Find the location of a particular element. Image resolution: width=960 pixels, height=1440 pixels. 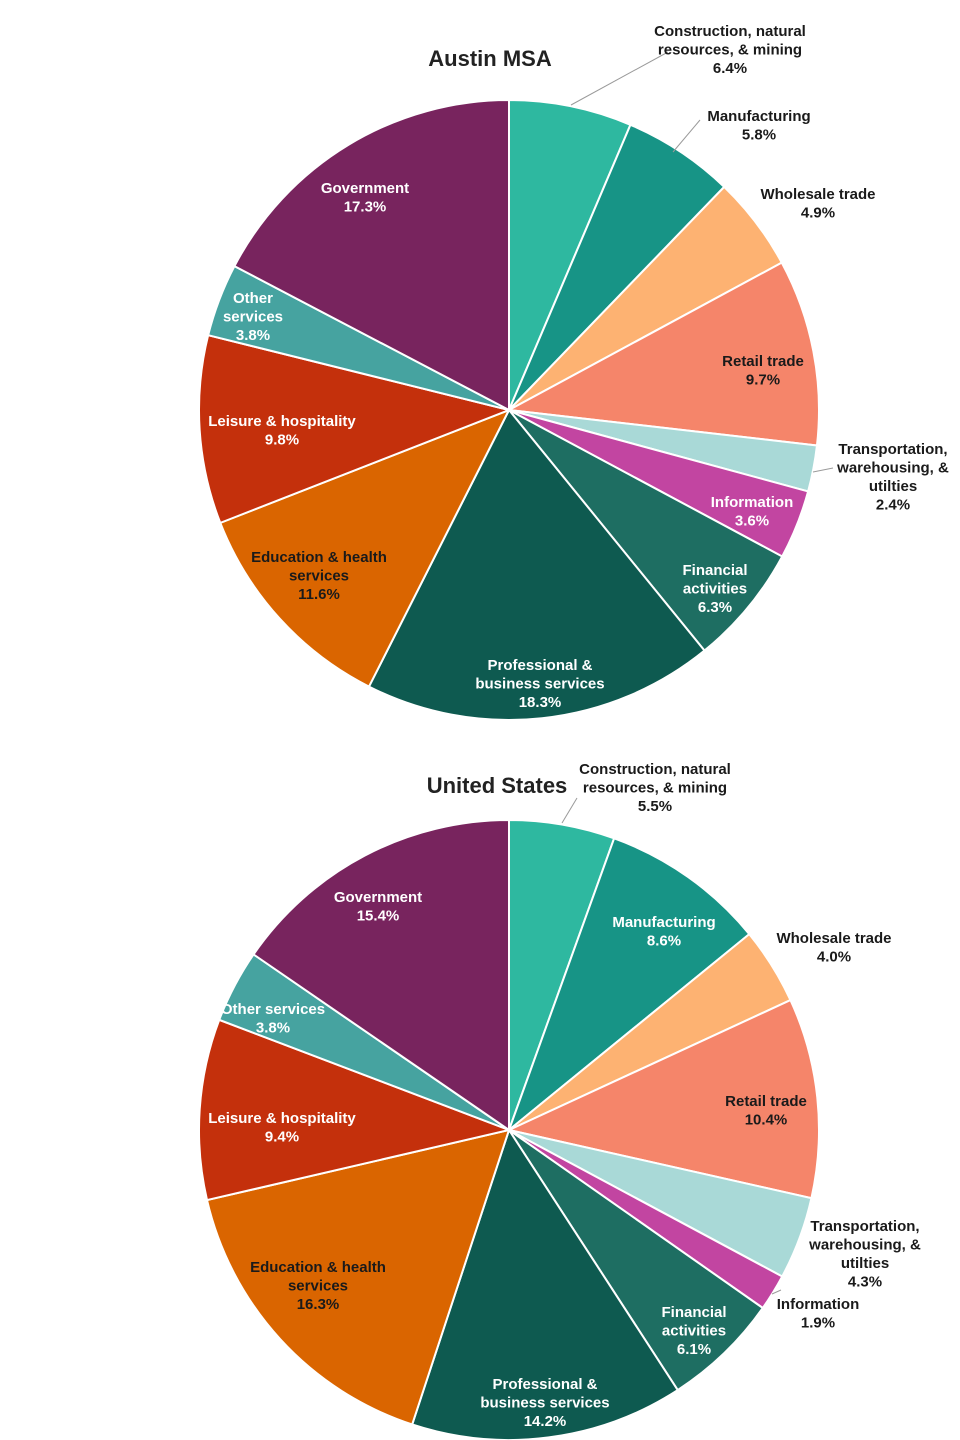

us-label-leisure-hospitality: Leisure & hospitality 9.4% is located at coordinates (282, 1128).